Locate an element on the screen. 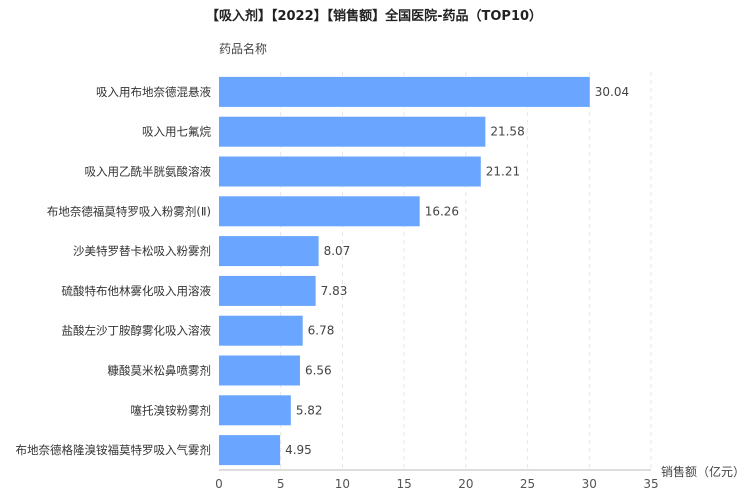  category-label: 吸入用七氟烷 is located at coordinates (176, 132).